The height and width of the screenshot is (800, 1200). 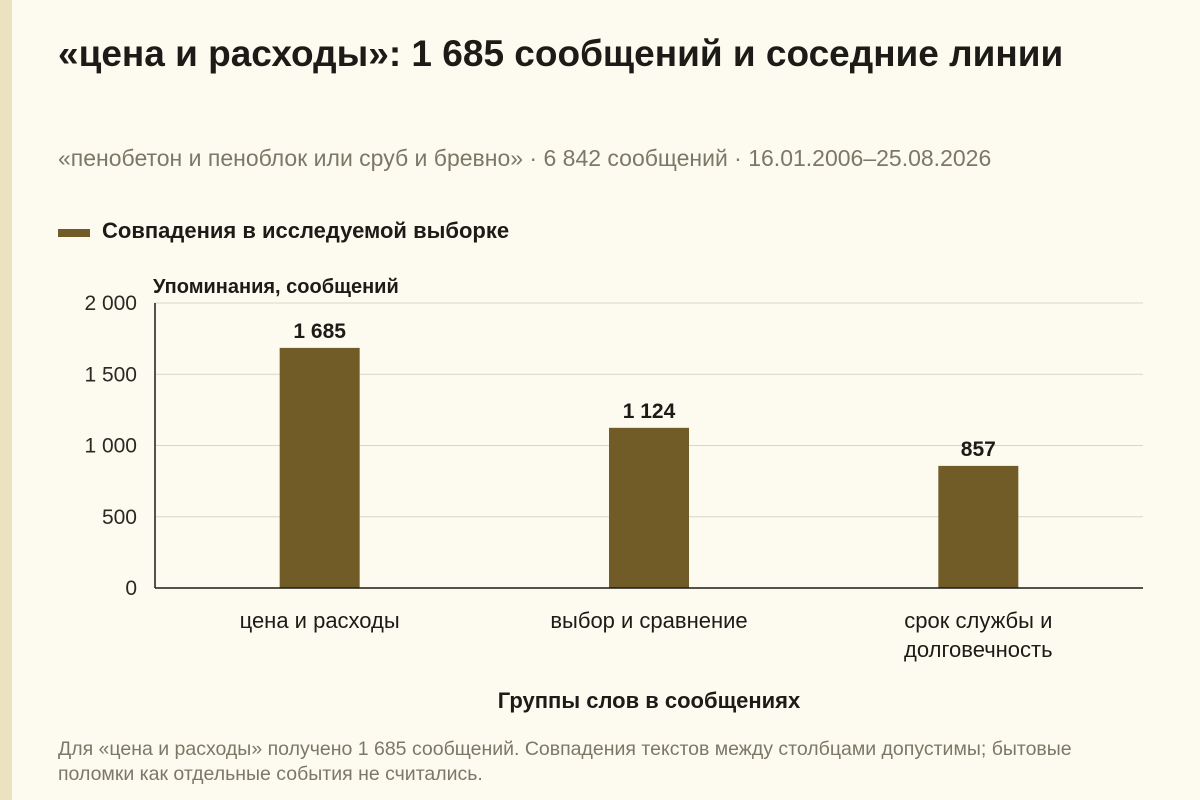 I want to click on bar-value-label: 857, so click(x=978, y=449).